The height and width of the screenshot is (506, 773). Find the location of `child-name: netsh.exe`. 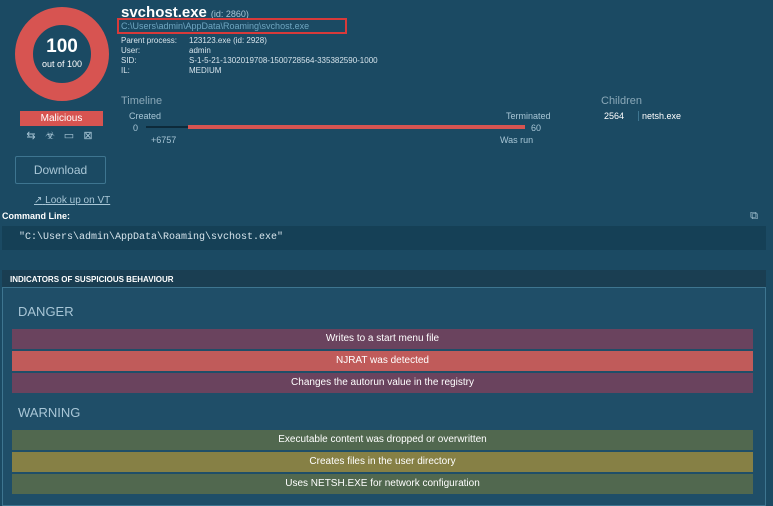

child-name: netsh.exe is located at coordinates (659, 116).